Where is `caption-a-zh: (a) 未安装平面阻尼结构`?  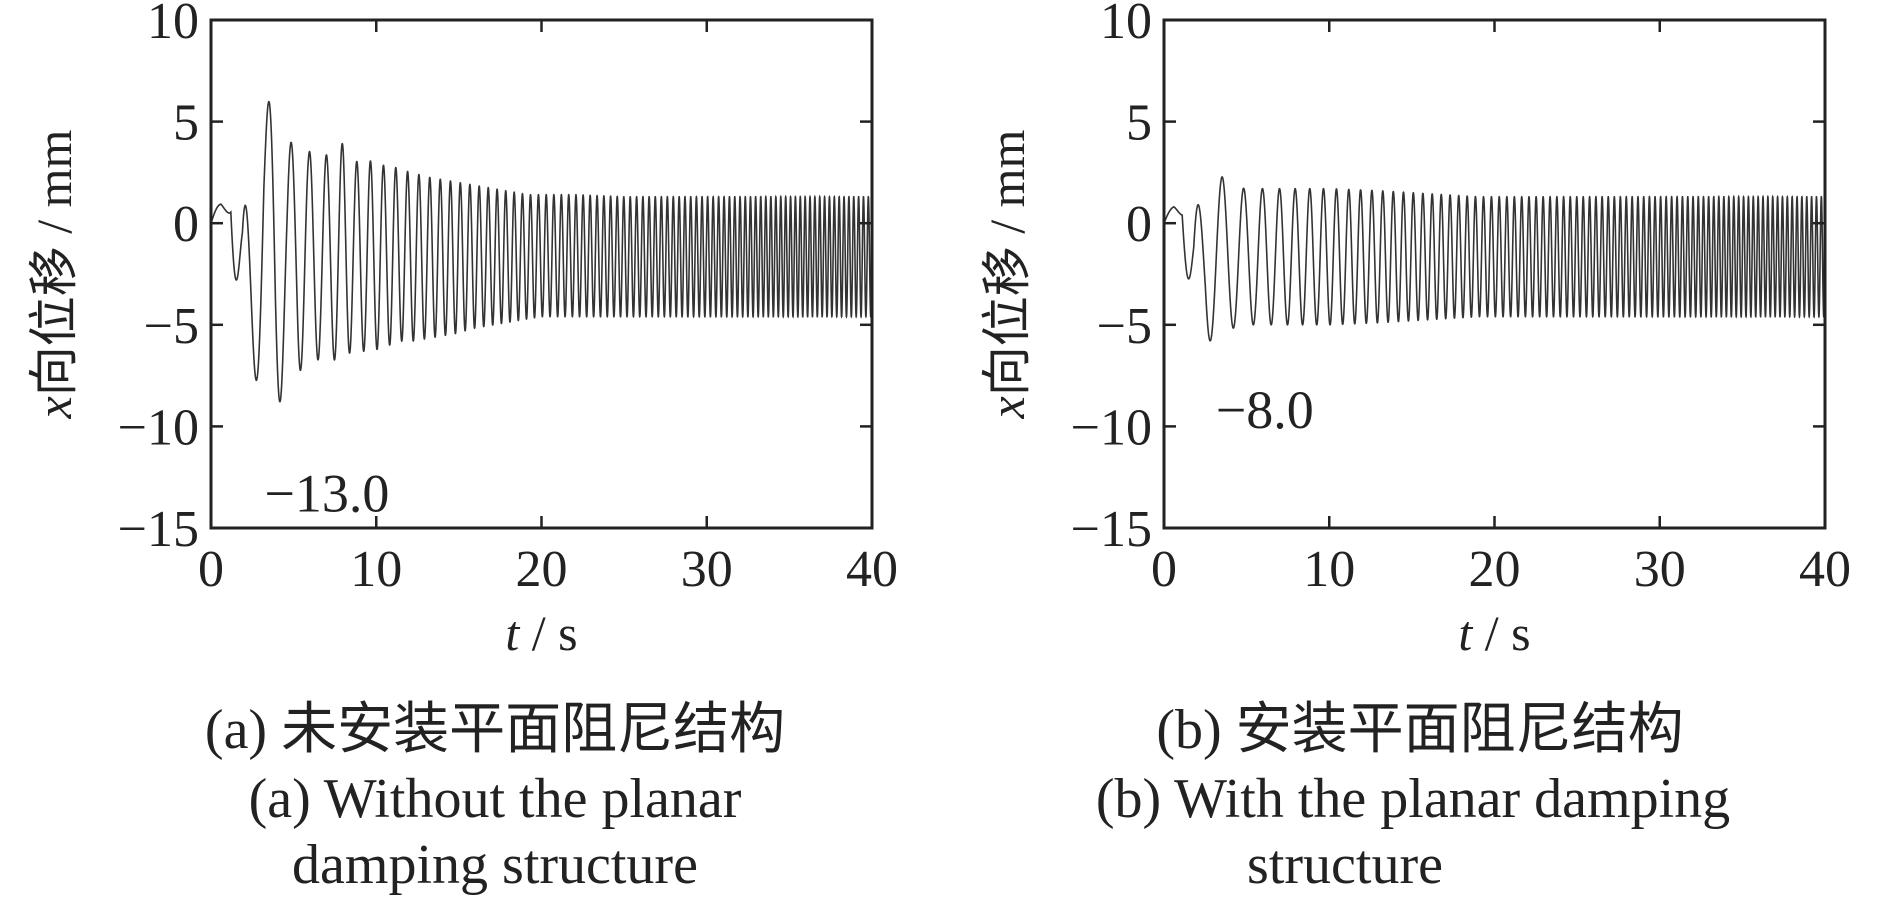
caption-a-zh: (a) 未安装平面阻尼结构 is located at coordinates (495, 730).